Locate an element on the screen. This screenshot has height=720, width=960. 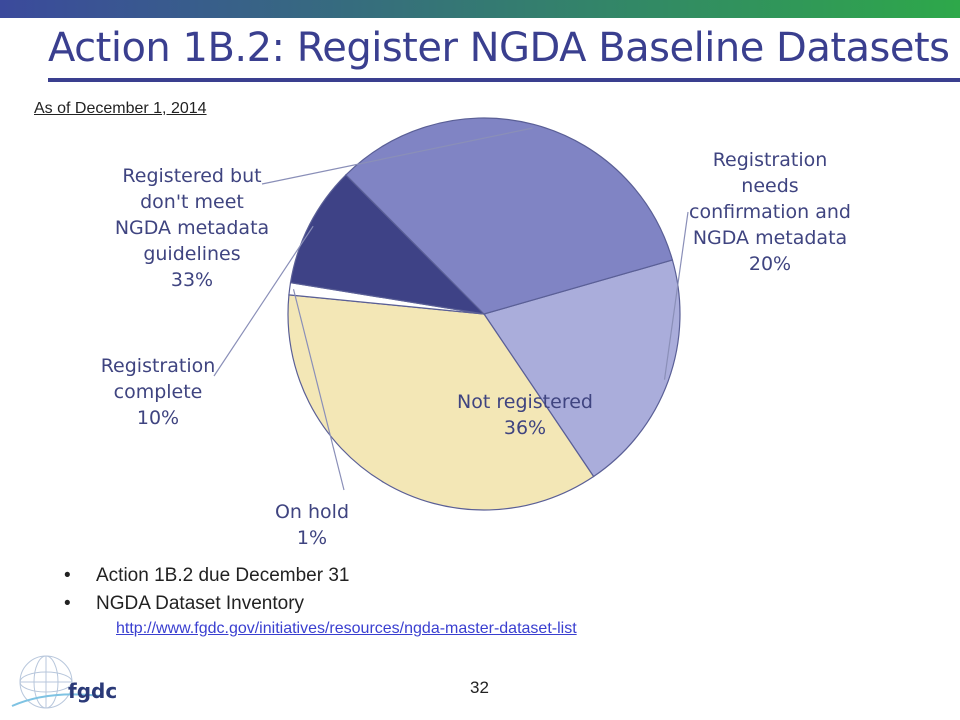
title-underline is located at coordinates (504, 80).